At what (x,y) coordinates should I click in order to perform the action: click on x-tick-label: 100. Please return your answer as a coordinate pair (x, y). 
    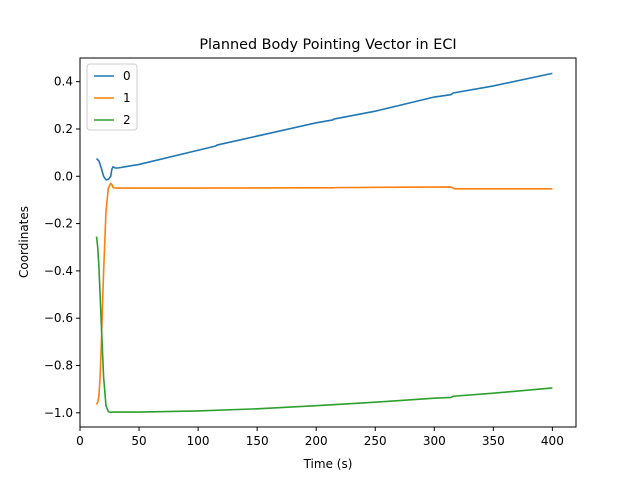
    Looking at the image, I should click on (198, 441).